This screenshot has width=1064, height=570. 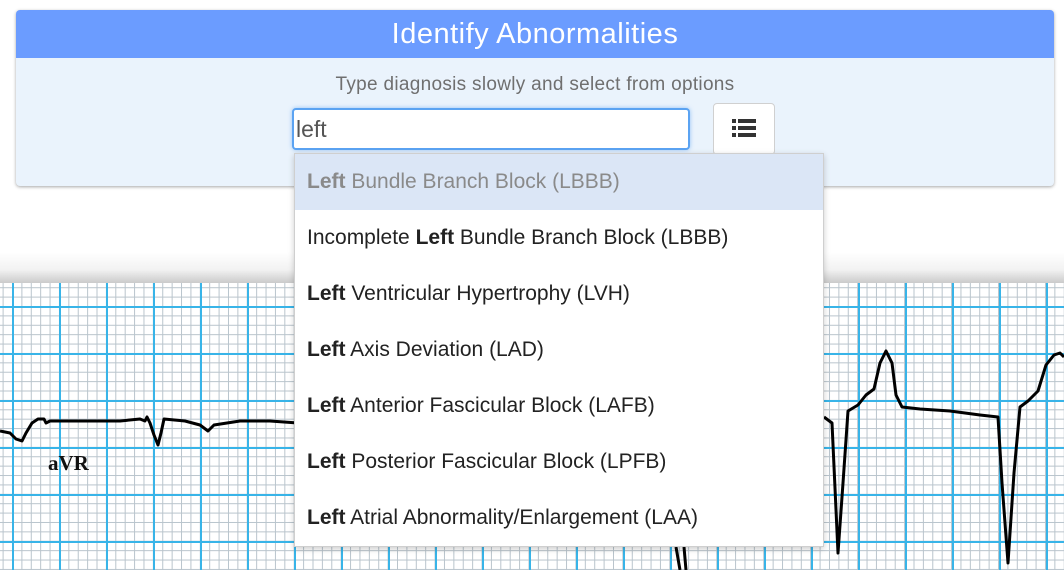 What do you see at coordinates (491, 129) in the screenshot?
I see `diagnosis-search-input` at bounding box center [491, 129].